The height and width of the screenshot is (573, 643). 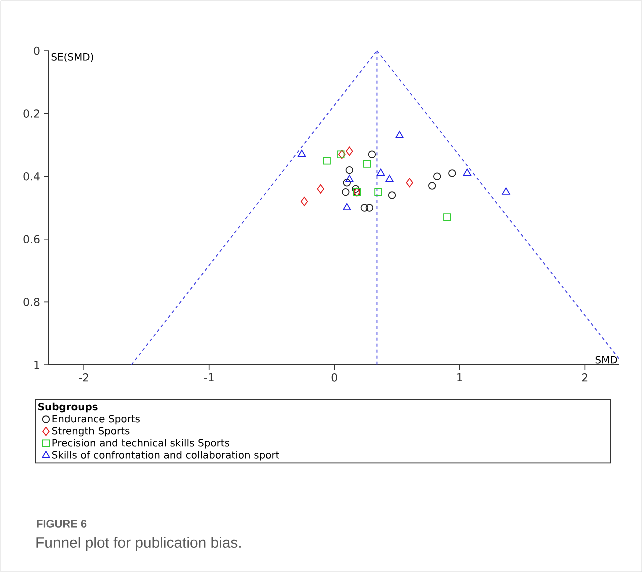 I want to click on x-tick-label: 2, so click(x=585, y=378).